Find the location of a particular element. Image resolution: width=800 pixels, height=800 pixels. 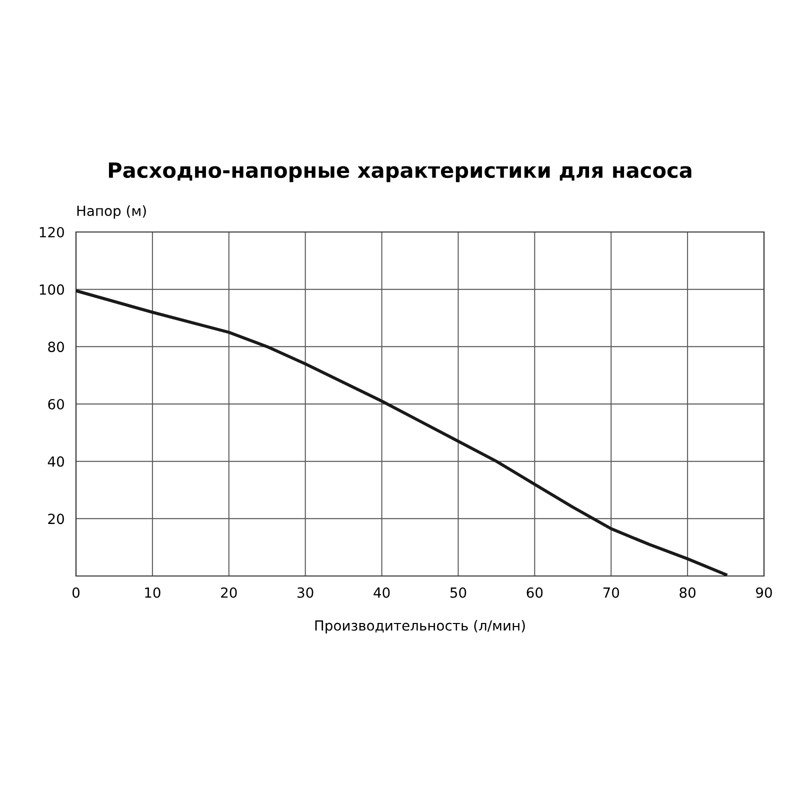

y-tick-label: 80 is located at coordinates (56, 347).